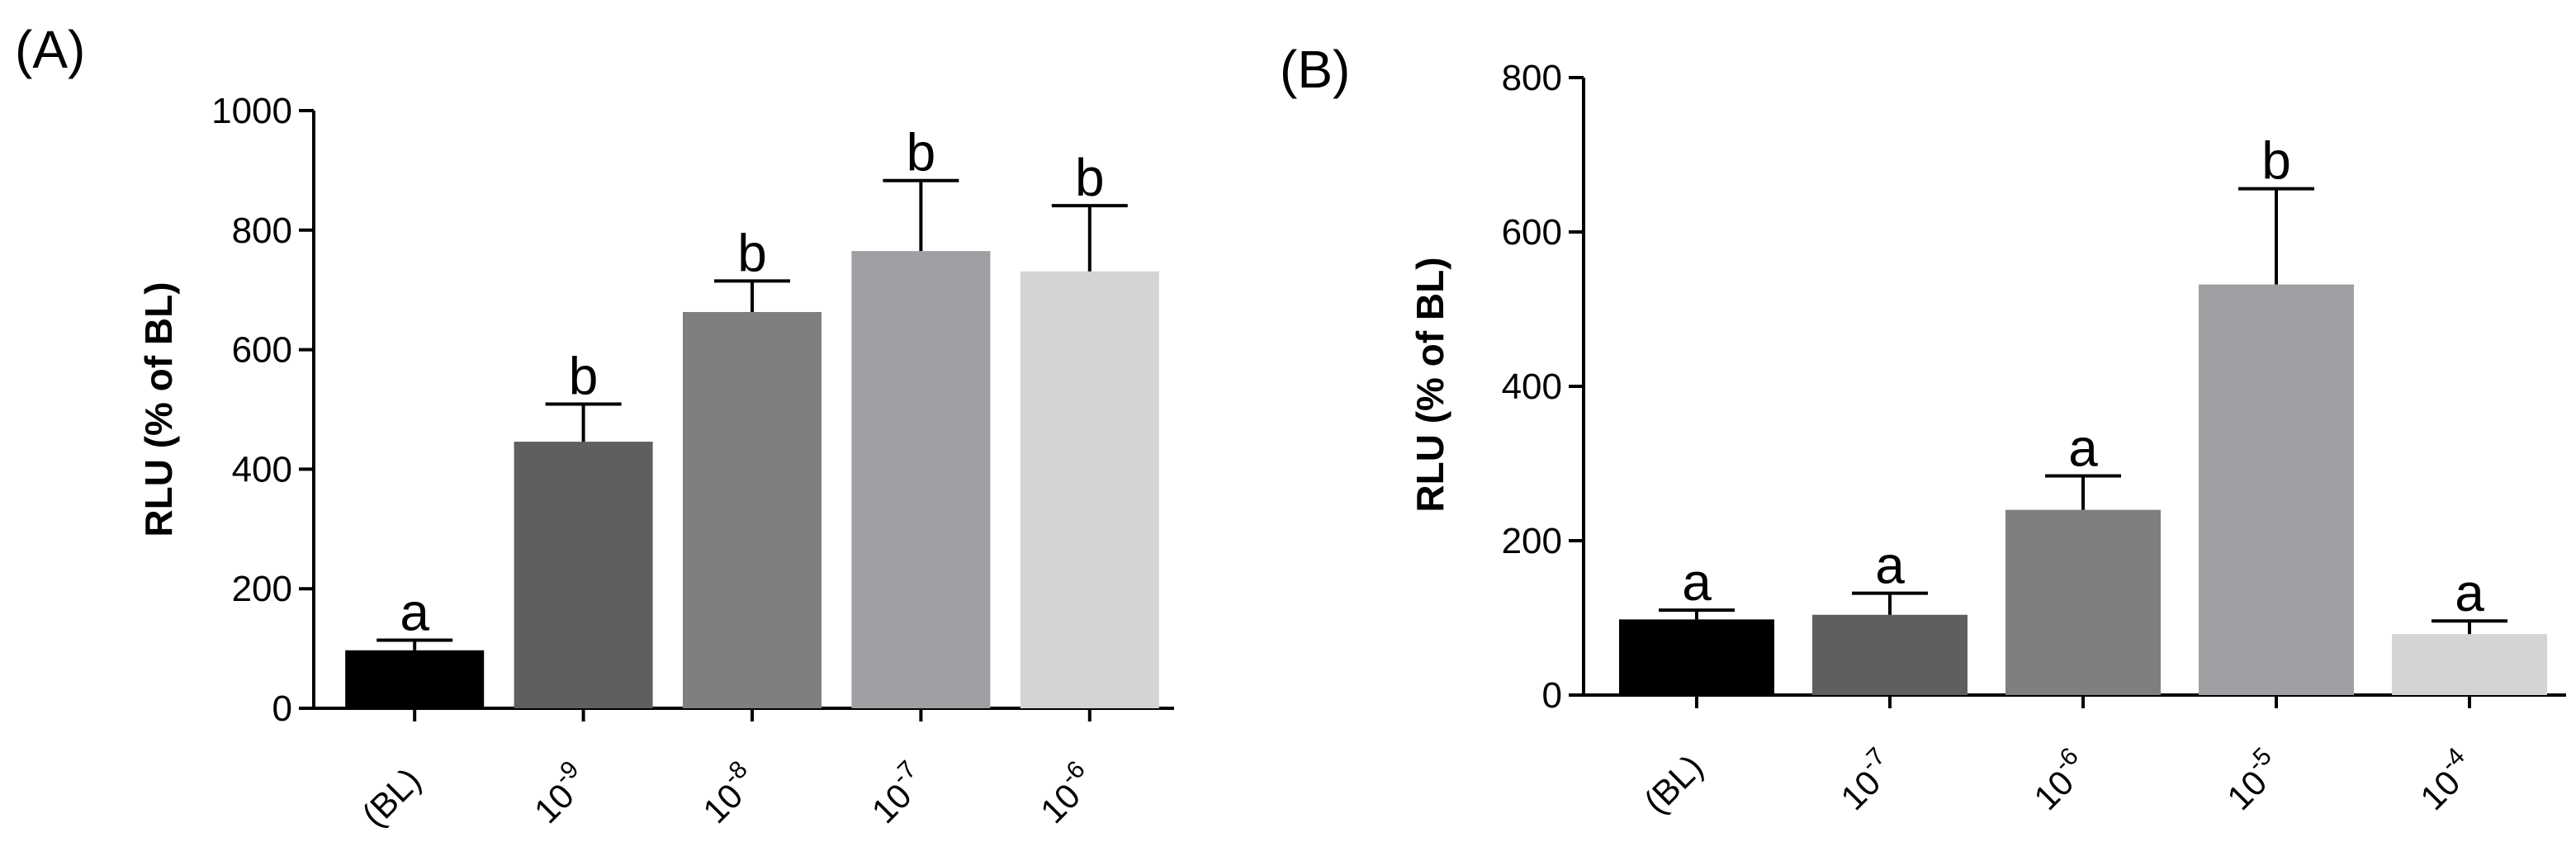 The height and width of the screenshot is (842, 2576). What do you see at coordinates (158, 409) in the screenshot?
I see `panel-a-y-axis-title: RLU (% of BL)` at bounding box center [158, 409].